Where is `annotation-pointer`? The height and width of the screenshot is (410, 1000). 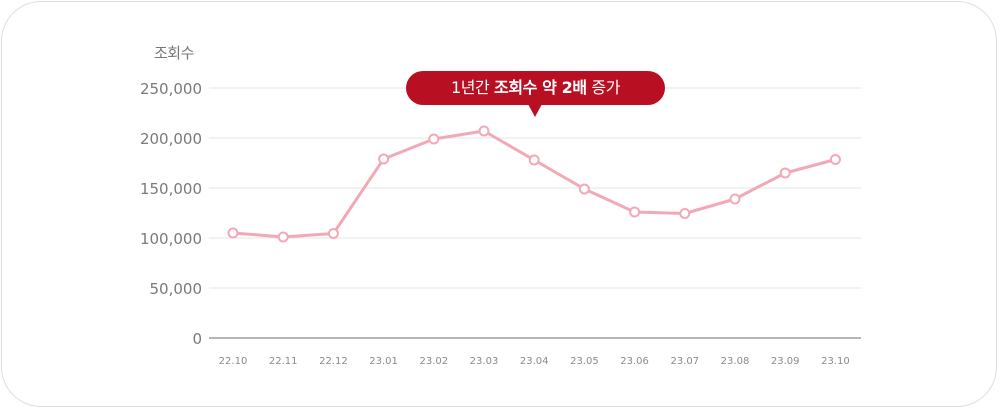 annotation-pointer is located at coordinates (535, 110).